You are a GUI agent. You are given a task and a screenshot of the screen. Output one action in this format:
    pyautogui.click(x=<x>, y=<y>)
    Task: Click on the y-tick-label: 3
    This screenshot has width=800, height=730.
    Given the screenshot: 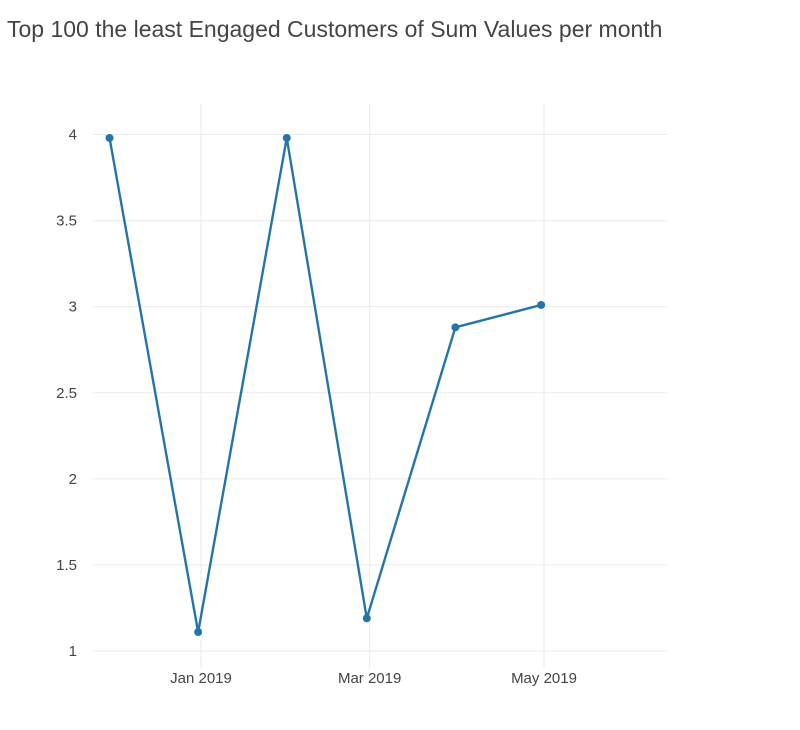 What is the action you would take?
    pyautogui.click(x=73, y=307)
    